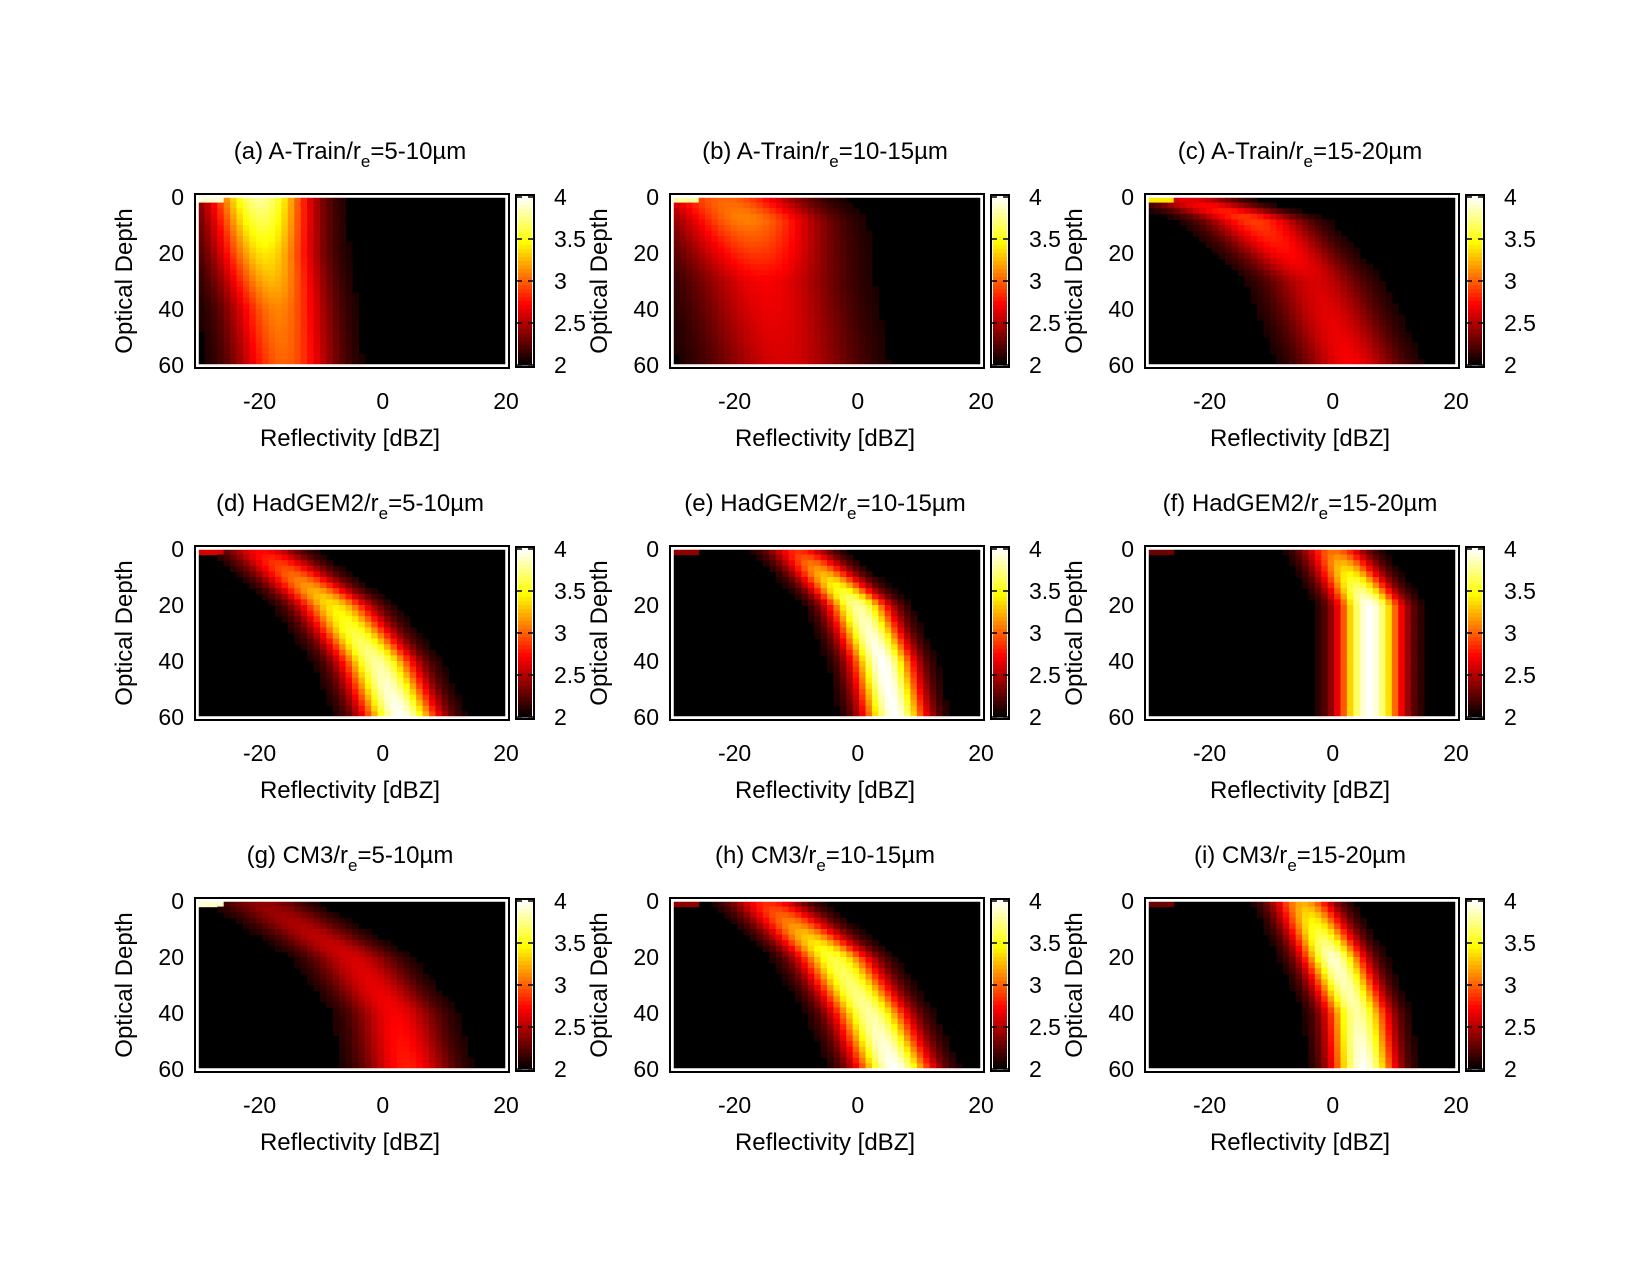  I want to click on x-axis-label: Reflectivity [dBZ], so click(350, 438).